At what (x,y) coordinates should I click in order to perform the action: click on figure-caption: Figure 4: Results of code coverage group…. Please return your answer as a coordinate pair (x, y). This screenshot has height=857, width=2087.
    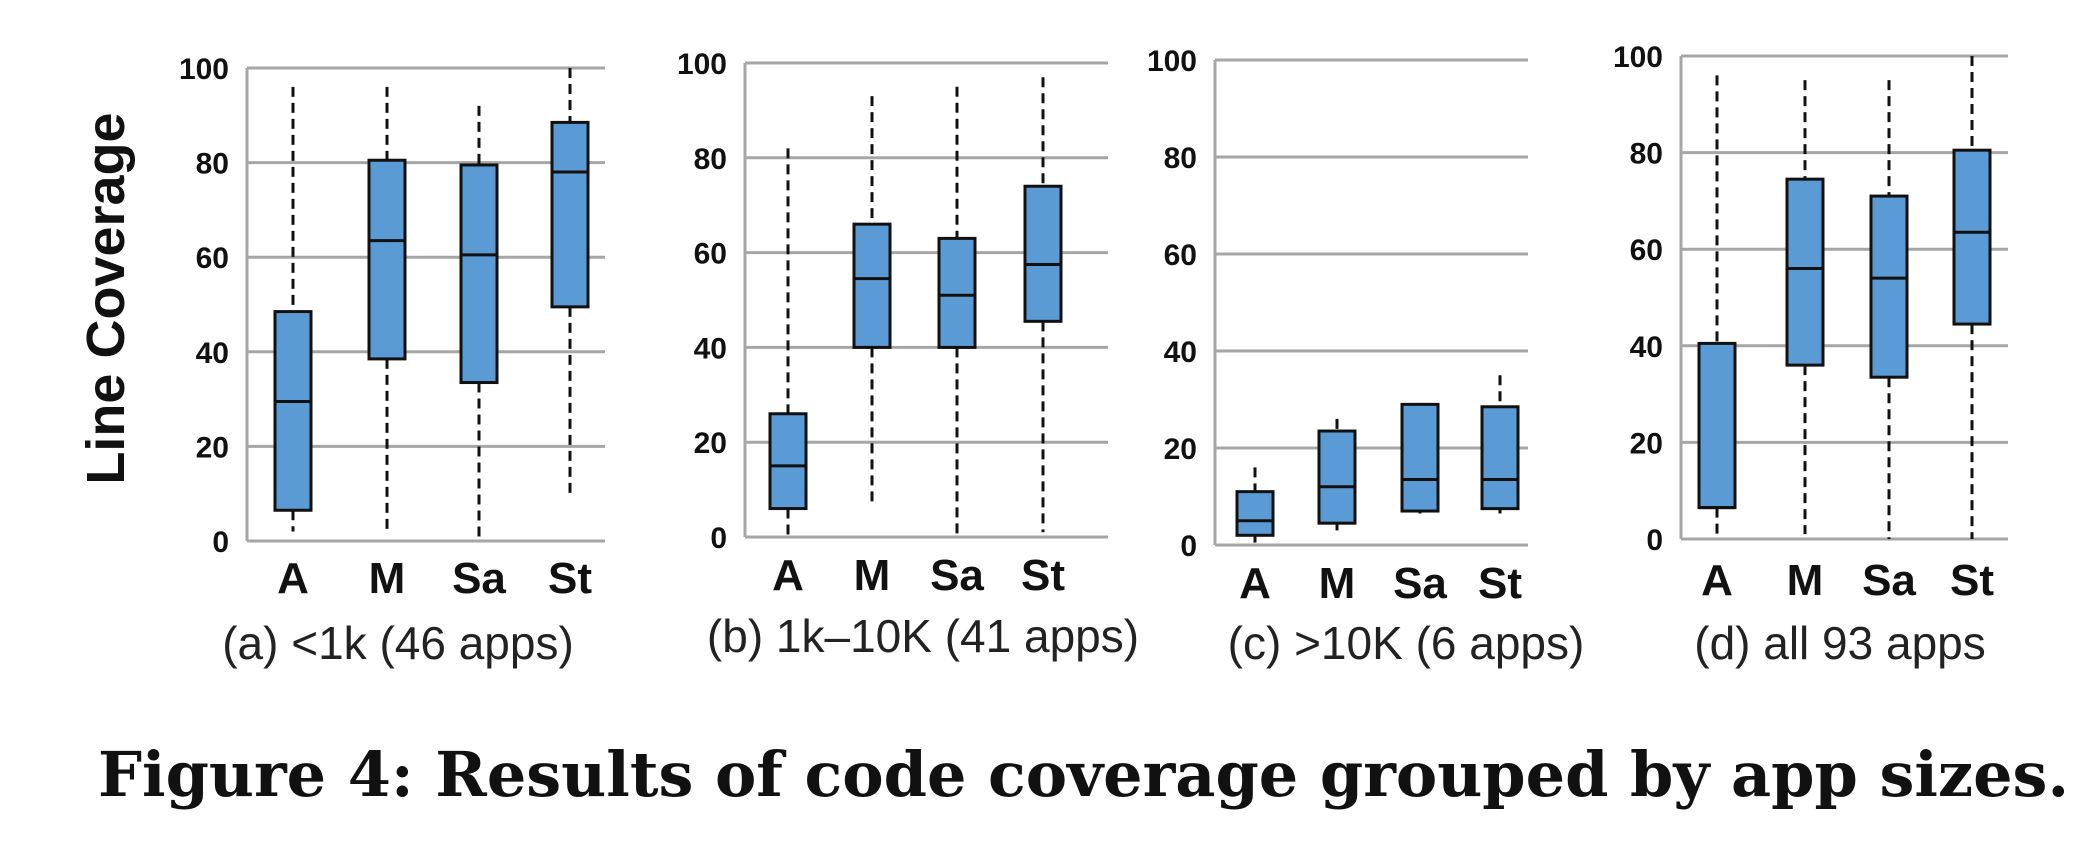
    Looking at the image, I should click on (1084, 774).